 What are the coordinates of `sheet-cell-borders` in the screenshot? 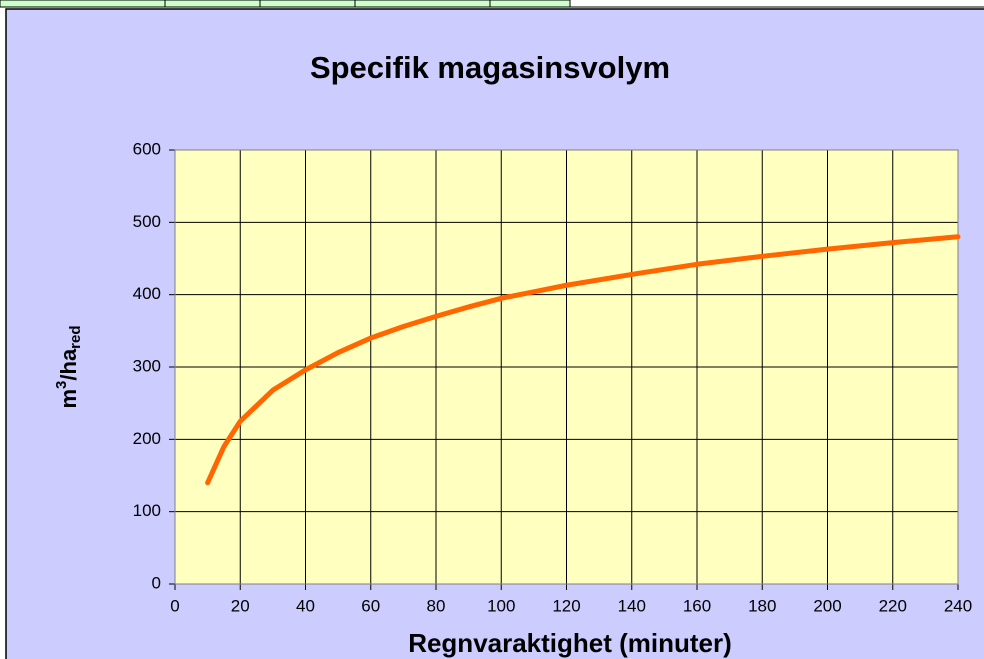 It's located at (492, 4).